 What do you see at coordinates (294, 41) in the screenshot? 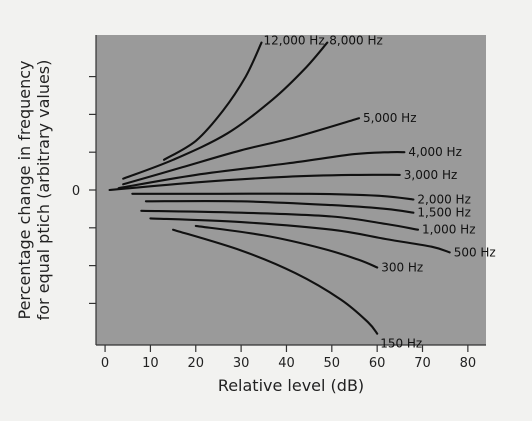
I see `series-label: 12,000 Hz` at bounding box center [294, 41].